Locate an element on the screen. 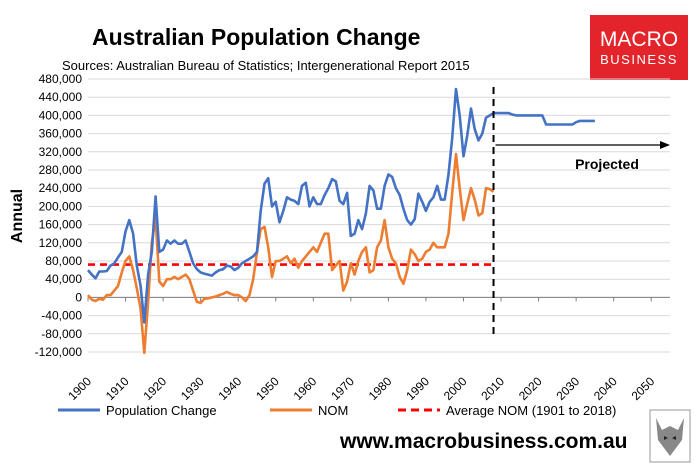  y-tick-label: 320,000 is located at coordinates (61, 152).